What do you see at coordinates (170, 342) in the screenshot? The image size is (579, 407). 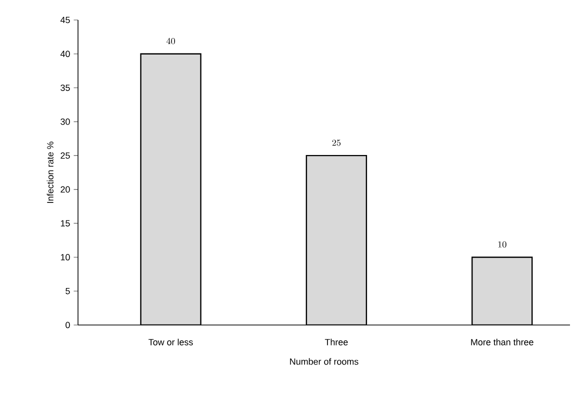 I see `x-tick-label: Tow or less` at bounding box center [170, 342].